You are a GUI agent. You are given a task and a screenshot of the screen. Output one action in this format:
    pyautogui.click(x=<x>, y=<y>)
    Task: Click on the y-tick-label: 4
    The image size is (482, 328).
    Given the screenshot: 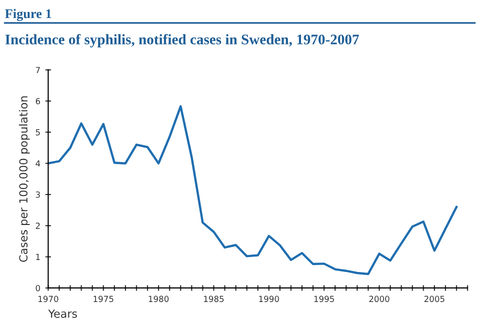 What is the action you would take?
    pyautogui.click(x=38, y=163)
    